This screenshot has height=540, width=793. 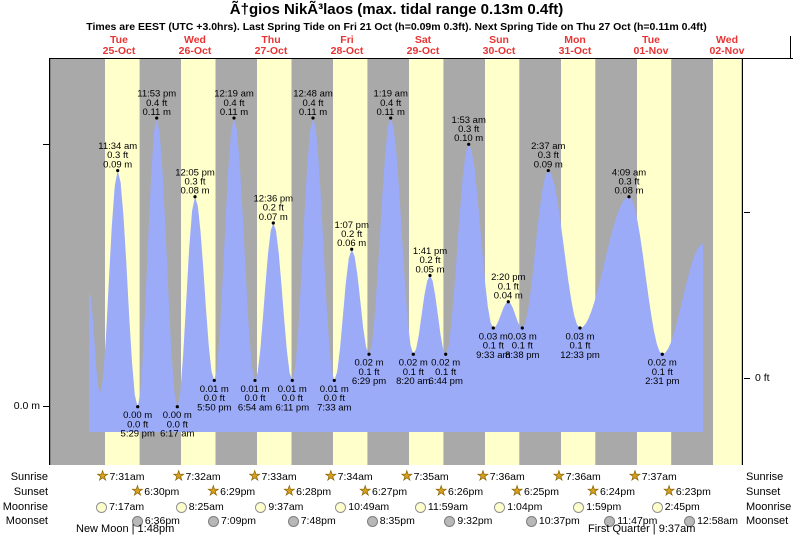 I want to click on day-date: 30-Oct, so click(x=499, y=51).